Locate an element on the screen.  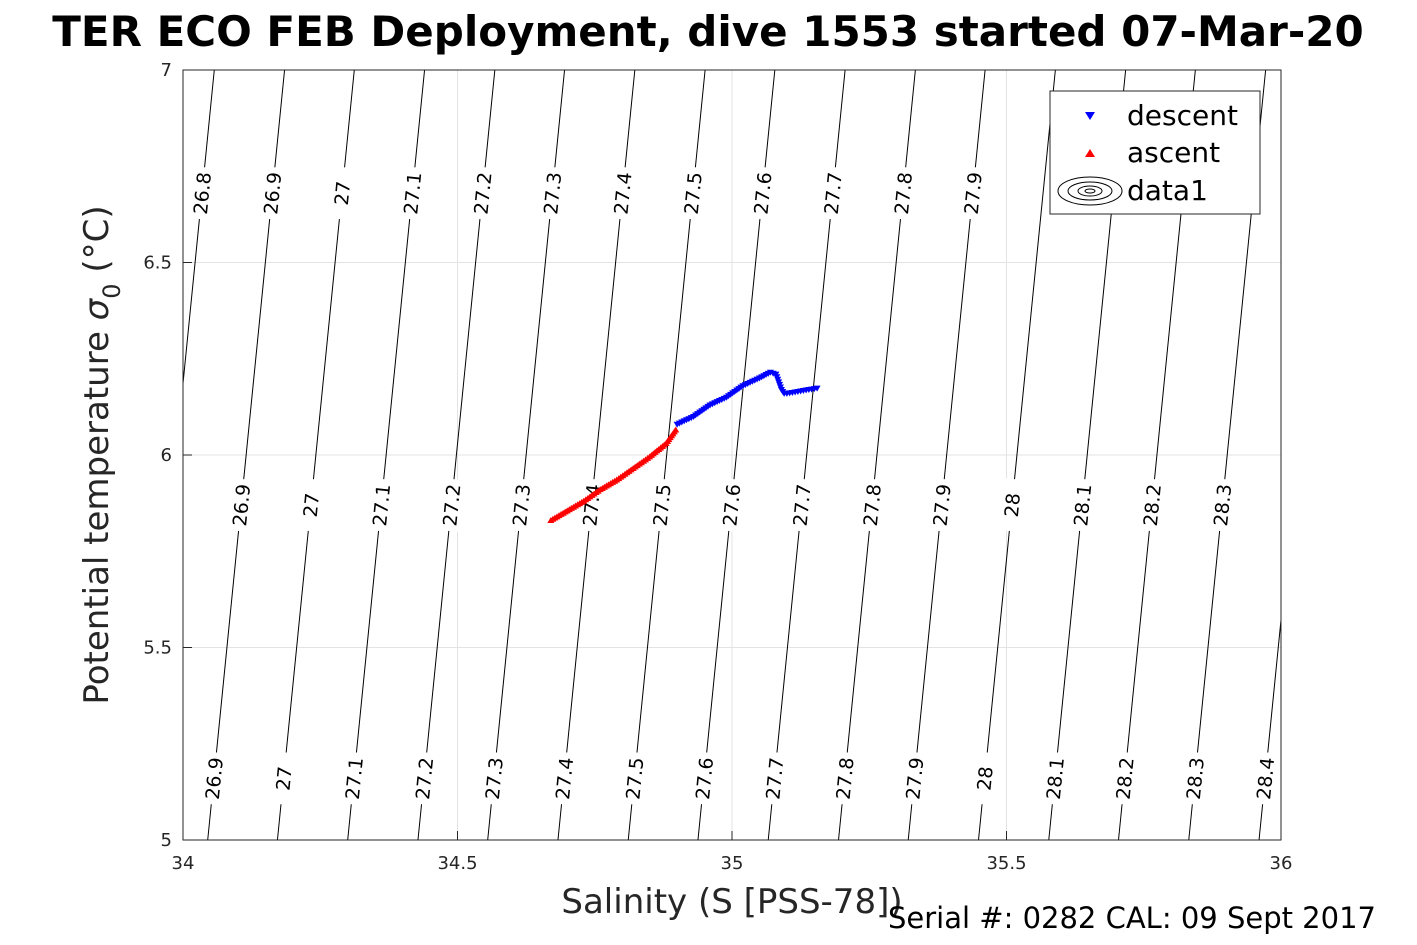
y-tick-label-3: 6.5 is located at coordinates (157, 263).